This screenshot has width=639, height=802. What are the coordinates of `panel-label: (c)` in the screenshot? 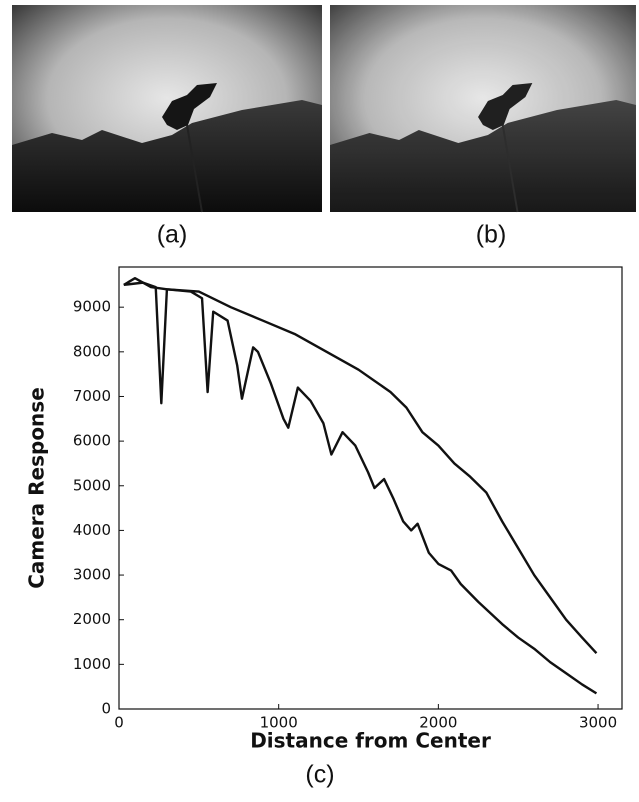 It's located at (319, 775).